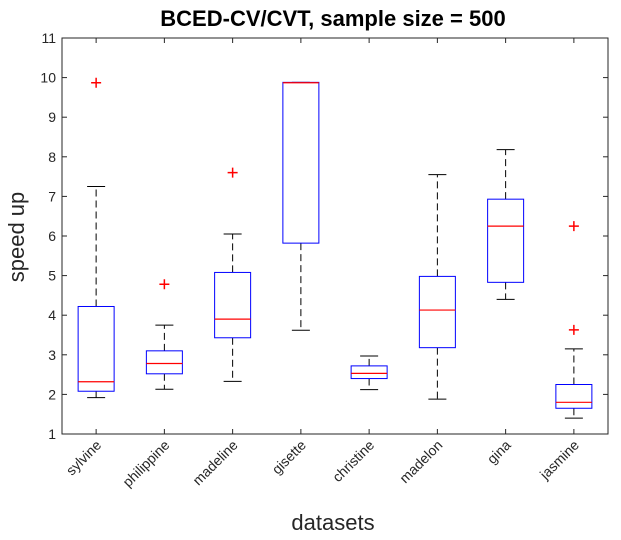  Describe the element at coordinates (353, 461) in the screenshot. I see `x-tick-label: christine` at that location.